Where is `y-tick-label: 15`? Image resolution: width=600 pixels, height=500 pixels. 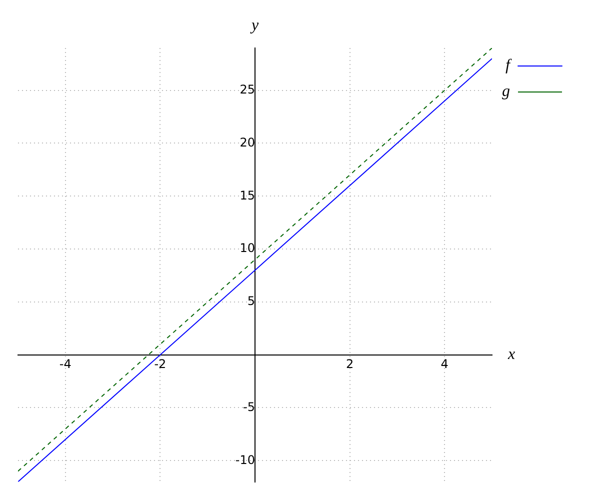
y-tick-label: 15 is located at coordinates (247, 195).